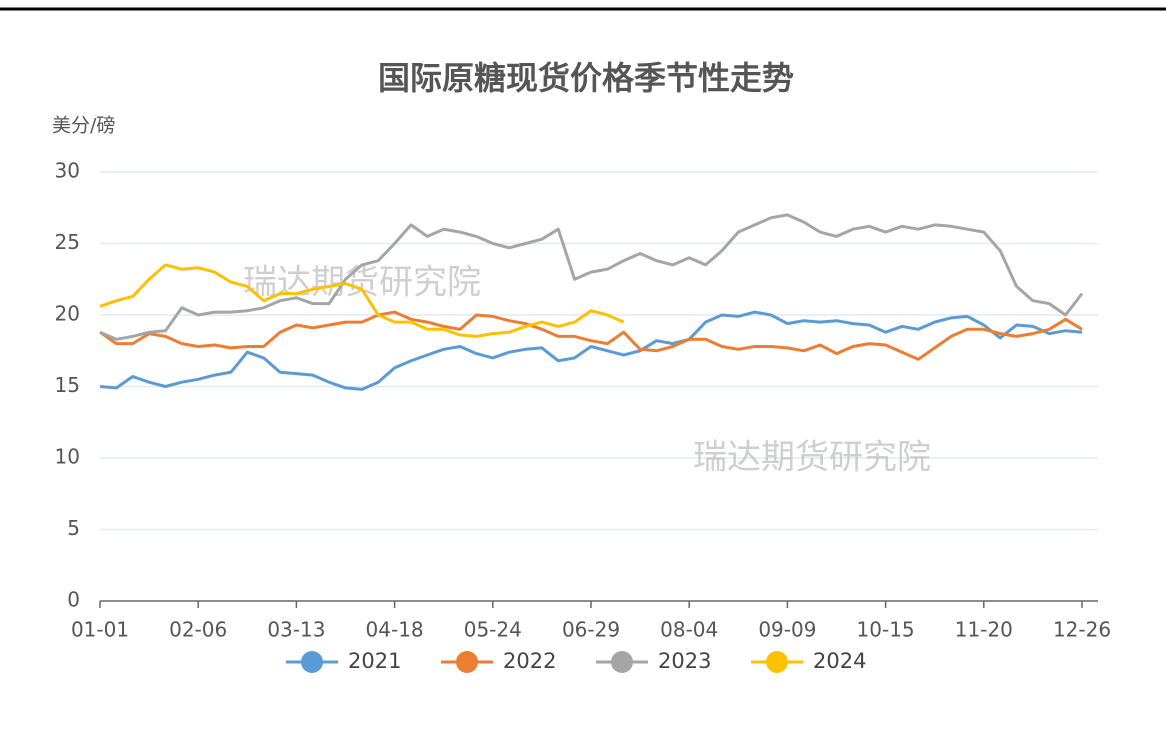 This screenshot has height=746, width=1166. I want to click on x-tick-label: 01-01, so click(100, 630).